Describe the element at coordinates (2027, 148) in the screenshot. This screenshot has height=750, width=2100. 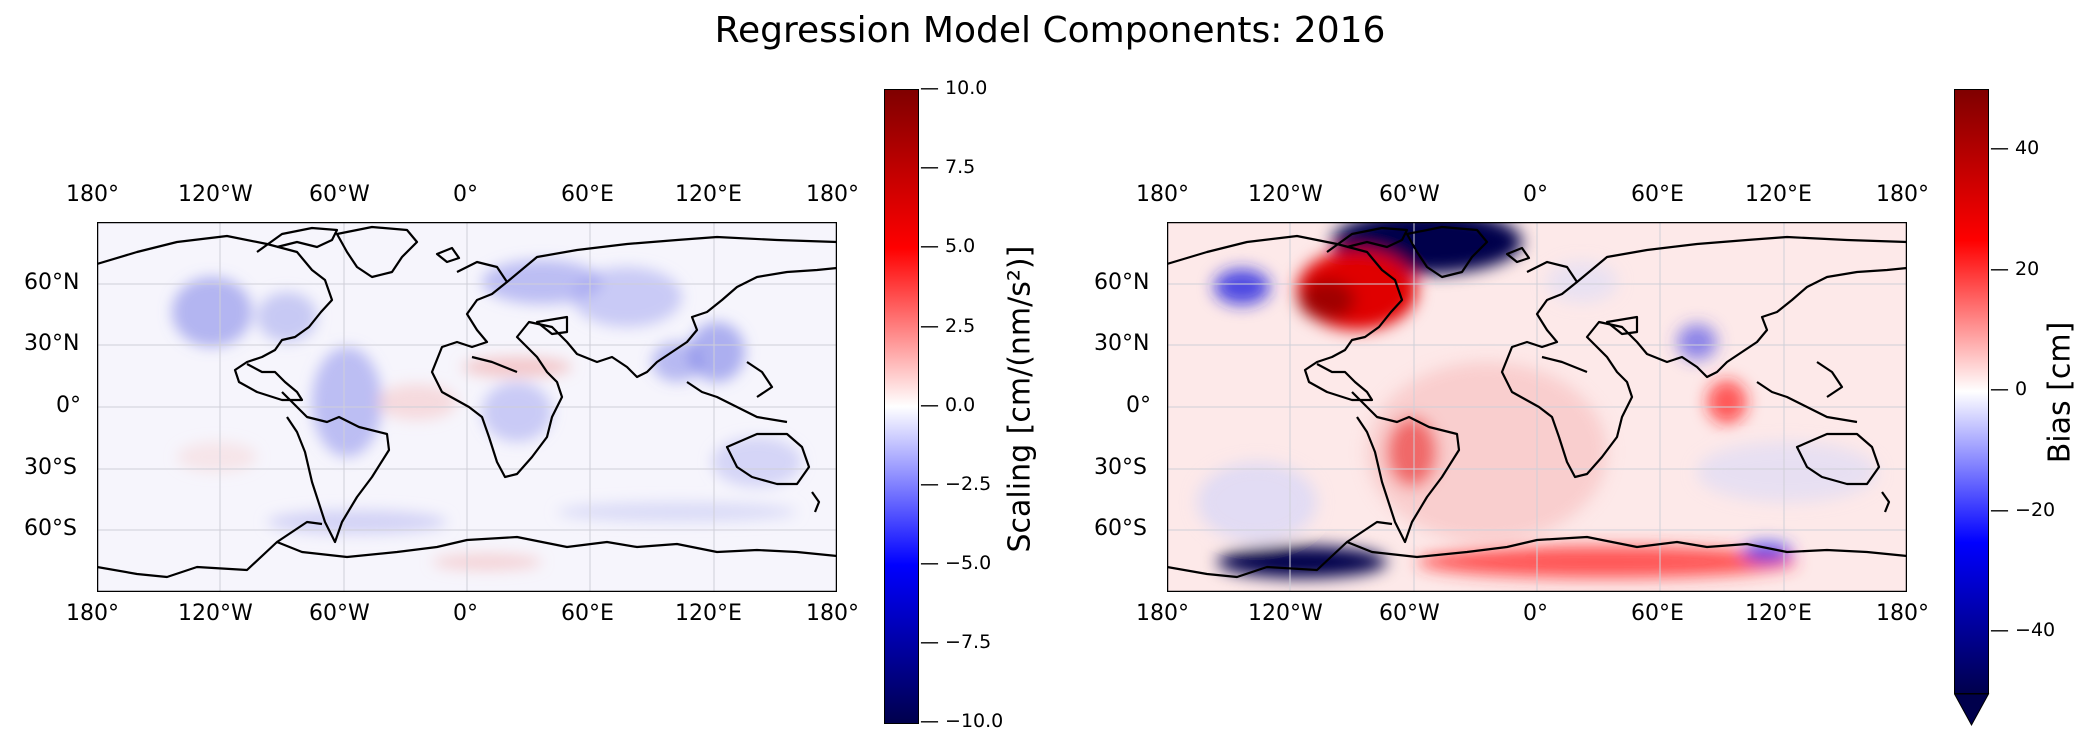
I see `tick-label: 40` at that location.